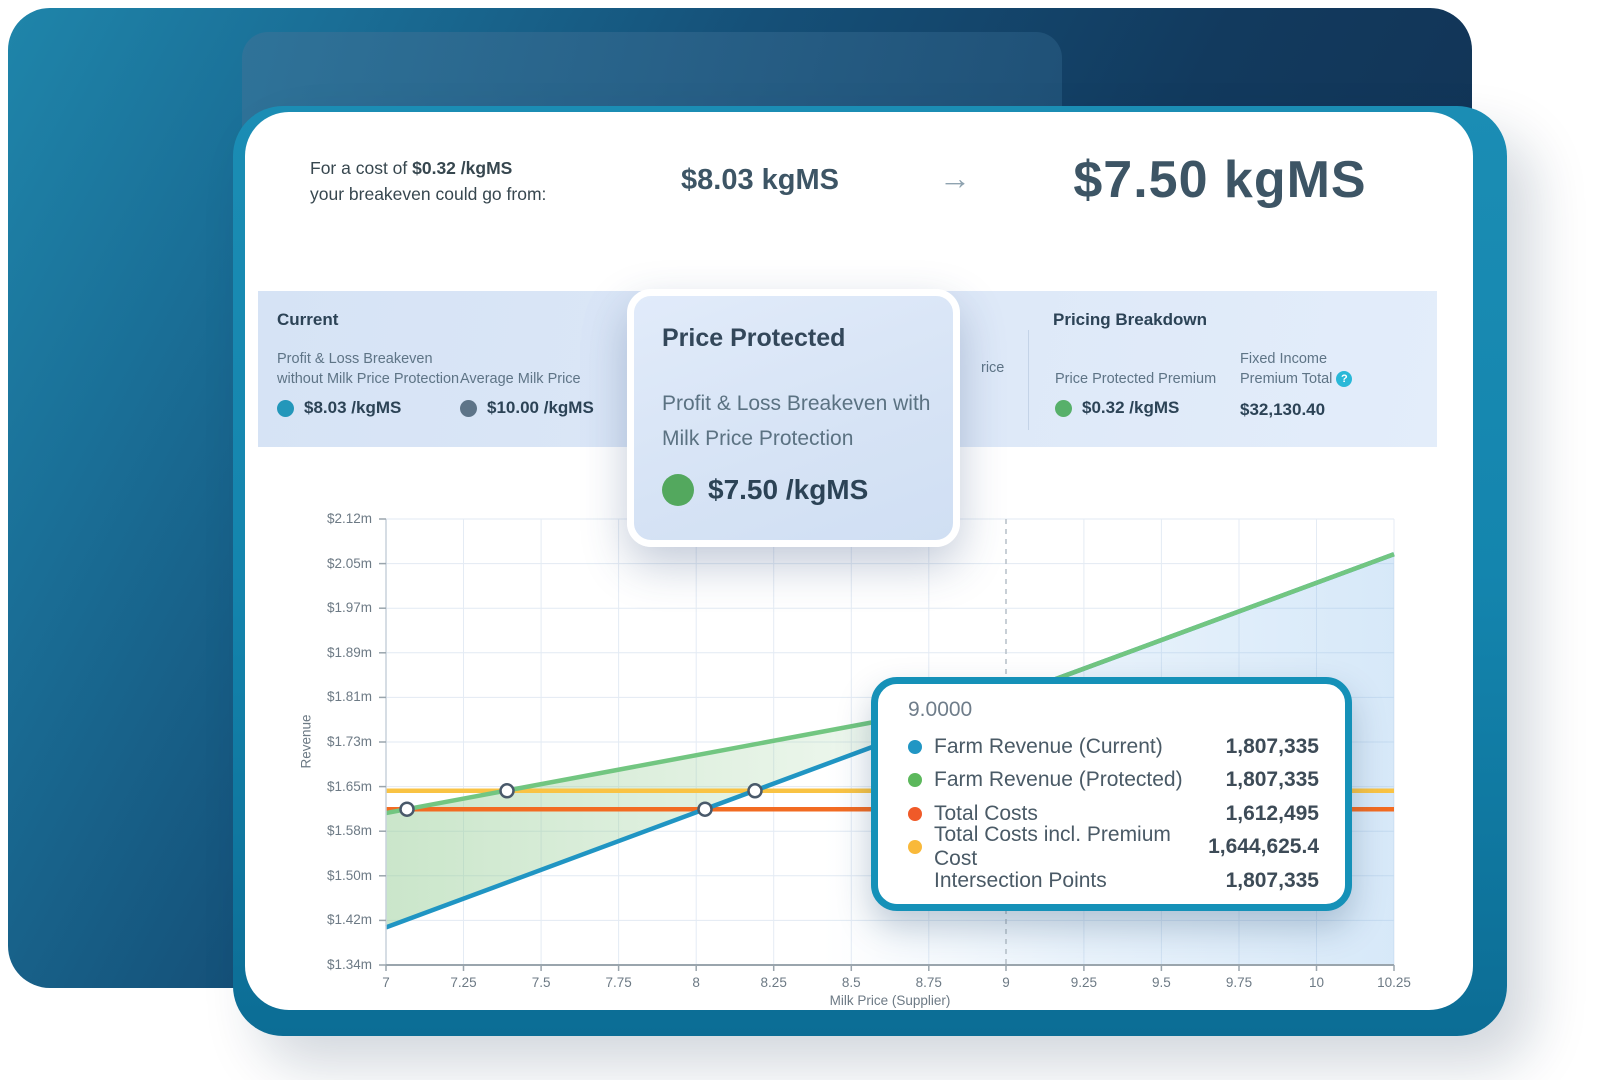 The width and height of the screenshot is (1600, 1080). I want to click on y-tick-label: $2.12m, so click(349, 518).